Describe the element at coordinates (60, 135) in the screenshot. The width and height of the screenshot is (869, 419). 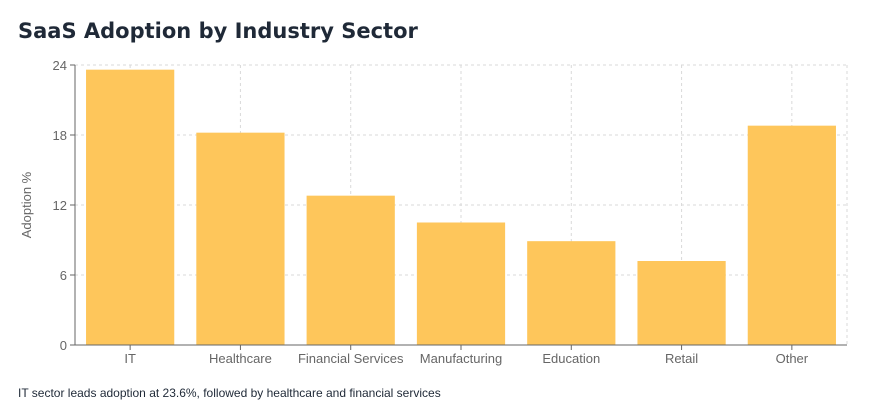
I see `y-tick-label: 18` at that location.